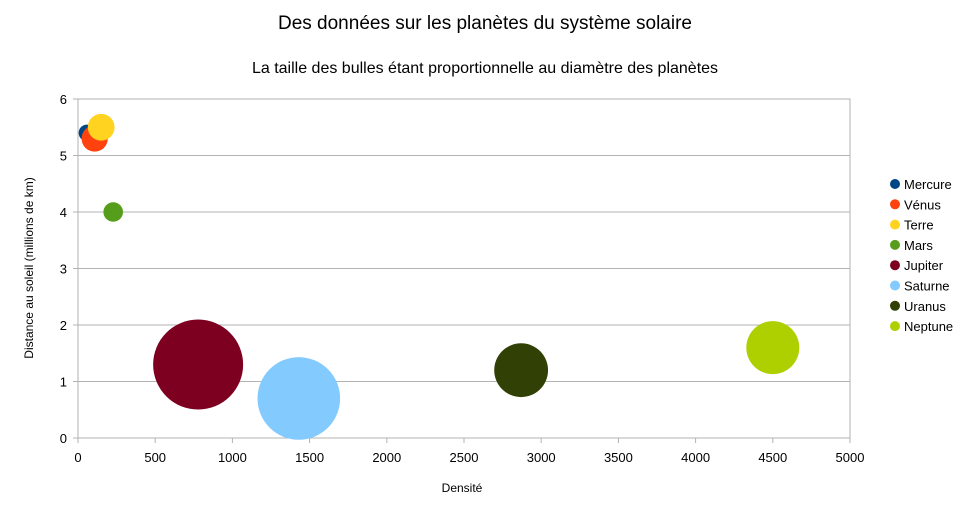  Describe the element at coordinates (927, 286) in the screenshot. I see `legend-label: Saturne` at that location.